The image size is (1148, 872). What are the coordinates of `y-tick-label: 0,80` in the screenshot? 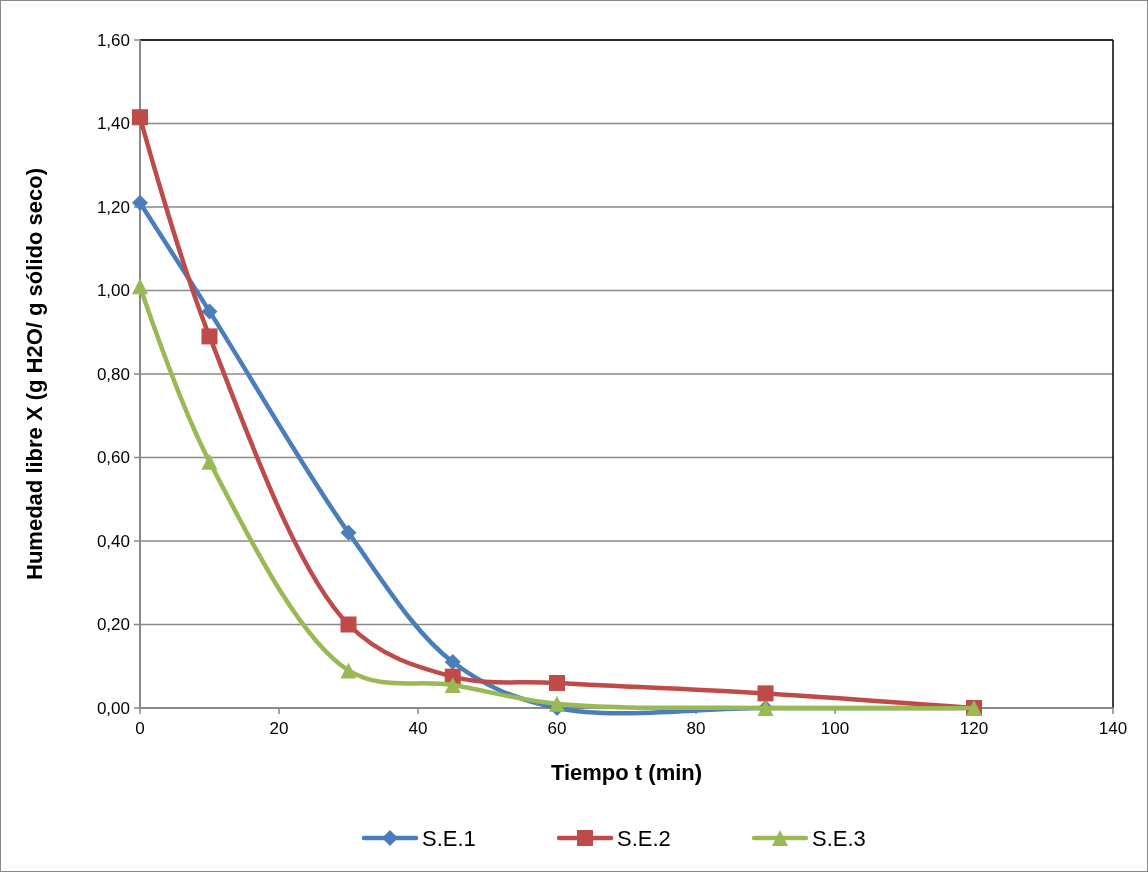 It's located at (113, 374).